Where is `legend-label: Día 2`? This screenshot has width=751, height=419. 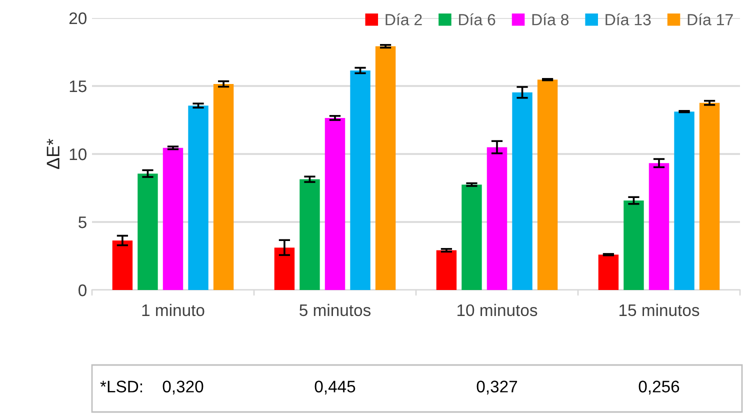 legend-label: Día 2 is located at coordinates (404, 19).